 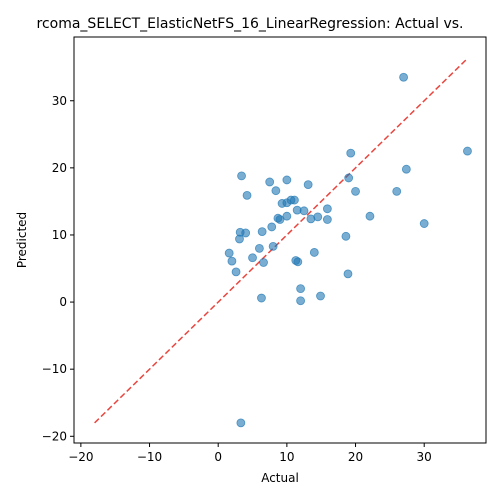 I want to click on x-tick-label: 0, so click(x=218, y=457).